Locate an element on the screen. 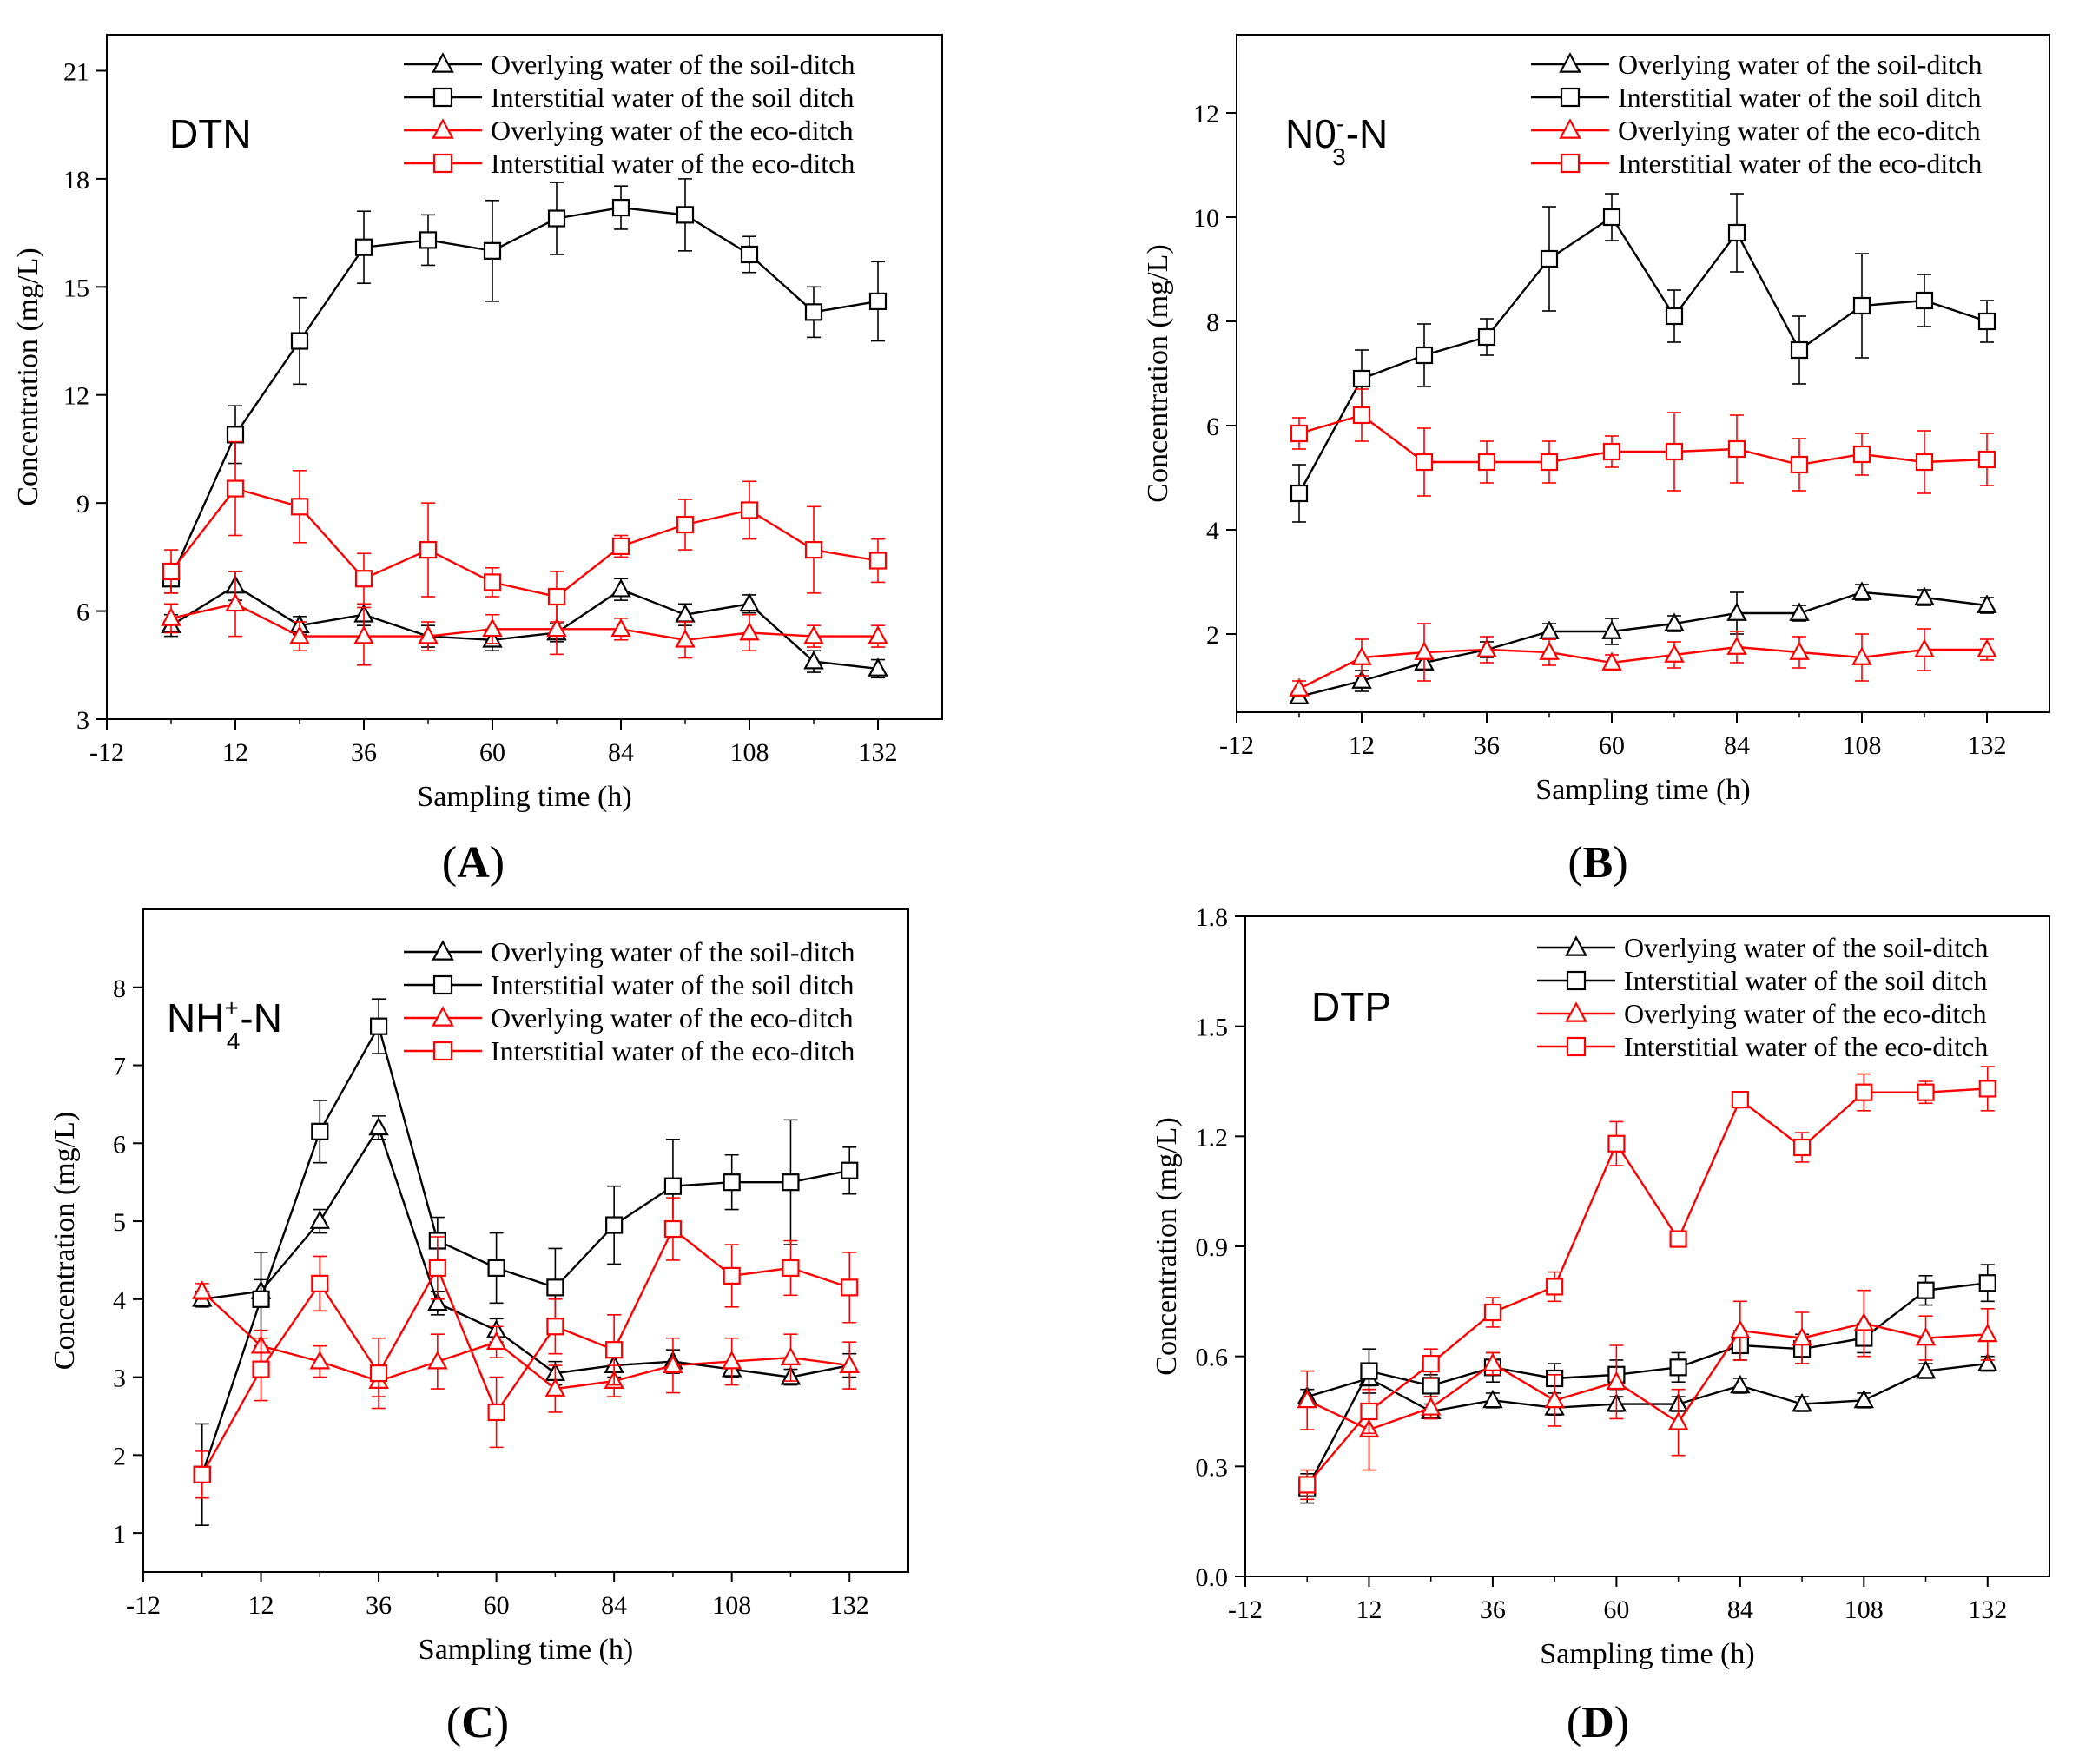  y-tick-label: 3 is located at coordinates (83, 720).